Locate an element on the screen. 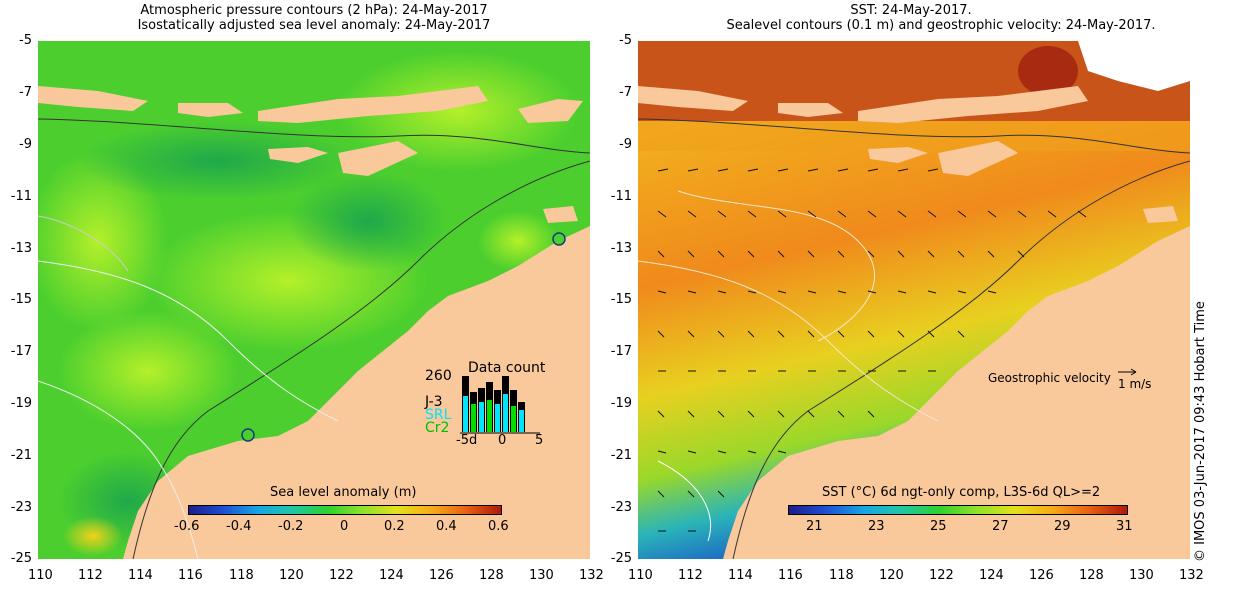 The width and height of the screenshot is (1250, 590). sla-colorbar-label: Sea level anomaly (m) is located at coordinates (343, 492).